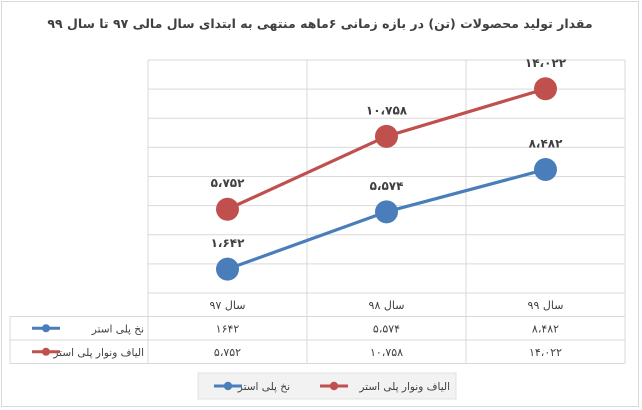 Image resolution: width=642 pixels, height=410 pixels. I want to click on table-cell-value: ۵،۵۷۴, so click(386, 328).